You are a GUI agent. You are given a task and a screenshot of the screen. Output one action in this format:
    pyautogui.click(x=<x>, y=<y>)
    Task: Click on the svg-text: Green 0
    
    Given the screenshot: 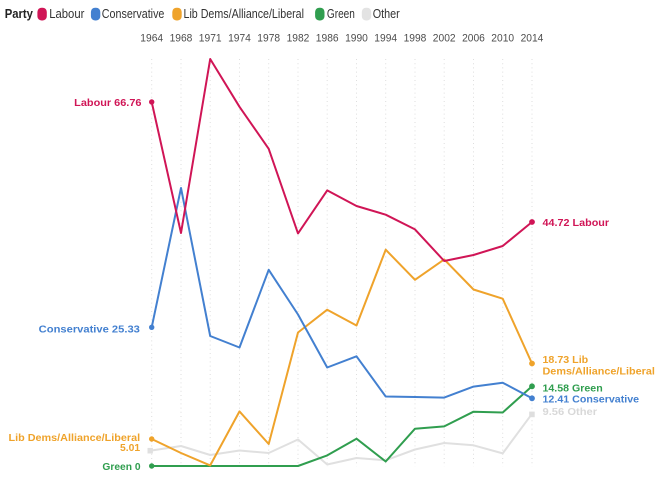 What is the action you would take?
    pyautogui.click(x=121, y=467)
    